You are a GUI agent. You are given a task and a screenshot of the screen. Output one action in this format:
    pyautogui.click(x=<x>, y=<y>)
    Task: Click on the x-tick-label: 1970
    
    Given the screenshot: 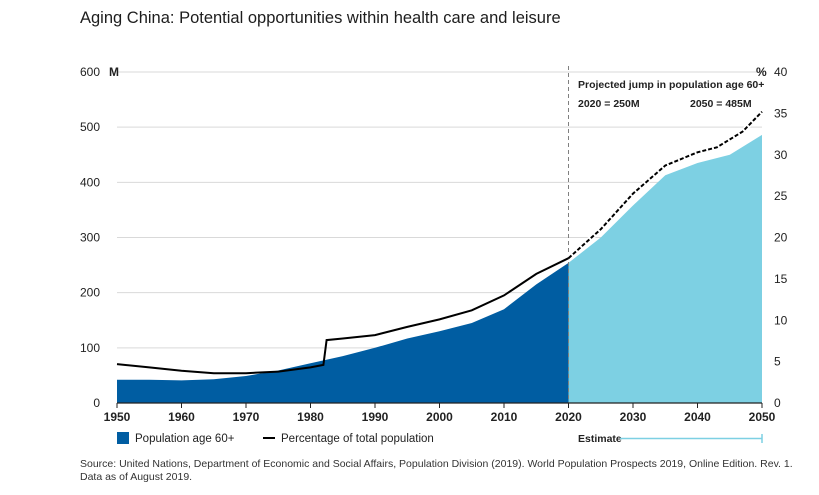 What is the action you would take?
    pyautogui.click(x=246, y=417)
    